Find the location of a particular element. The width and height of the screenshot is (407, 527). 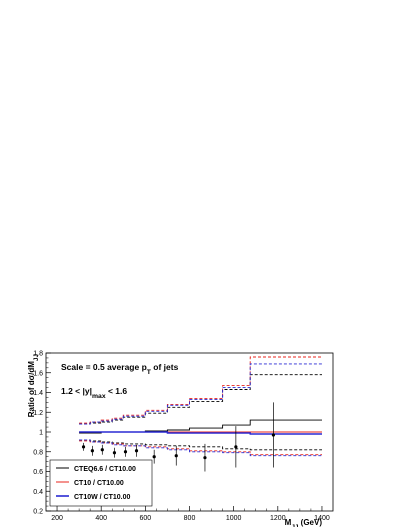

x-tick-label: 1400 is located at coordinates (322, 518).